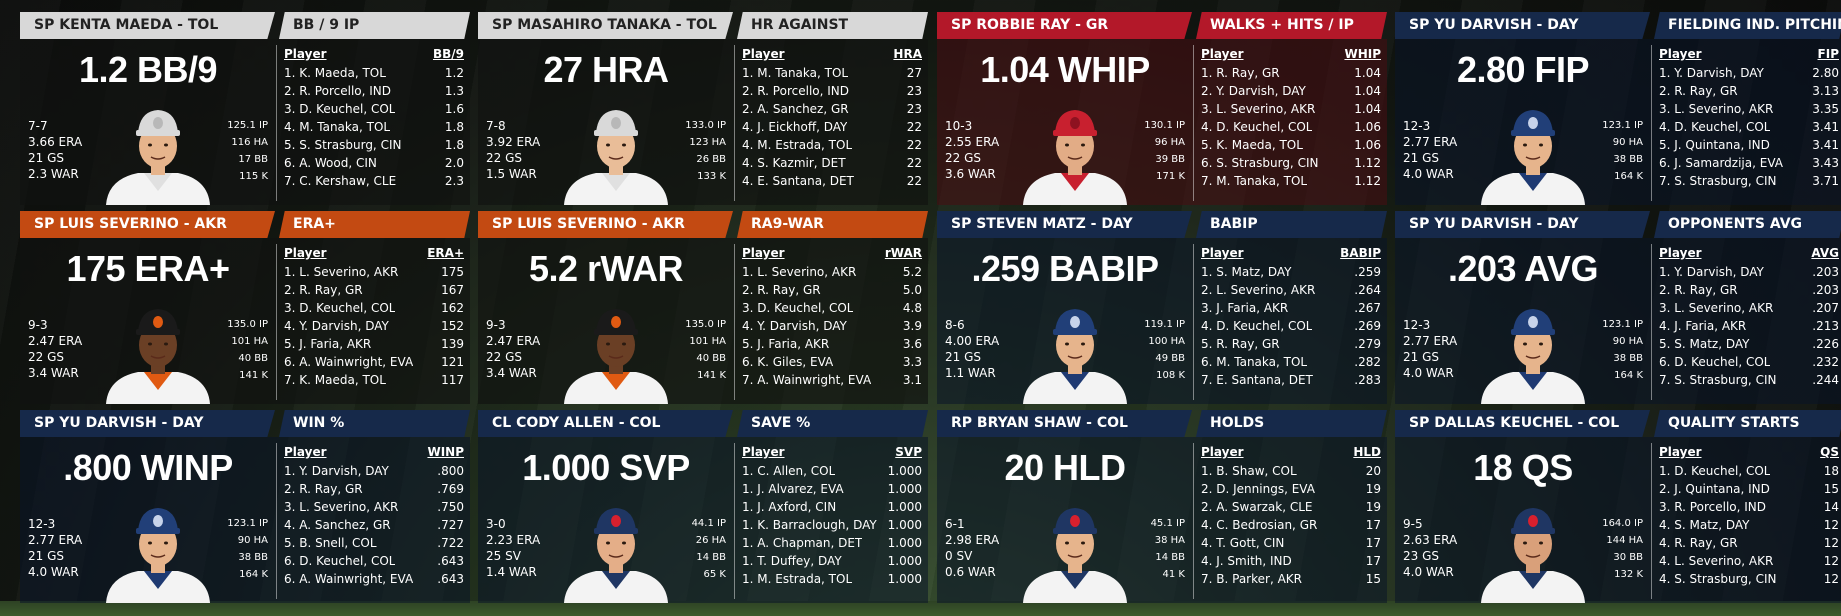 The width and height of the screenshot is (1841, 616). I want to click on headline-stat: 175 ERA+, so click(148, 268).